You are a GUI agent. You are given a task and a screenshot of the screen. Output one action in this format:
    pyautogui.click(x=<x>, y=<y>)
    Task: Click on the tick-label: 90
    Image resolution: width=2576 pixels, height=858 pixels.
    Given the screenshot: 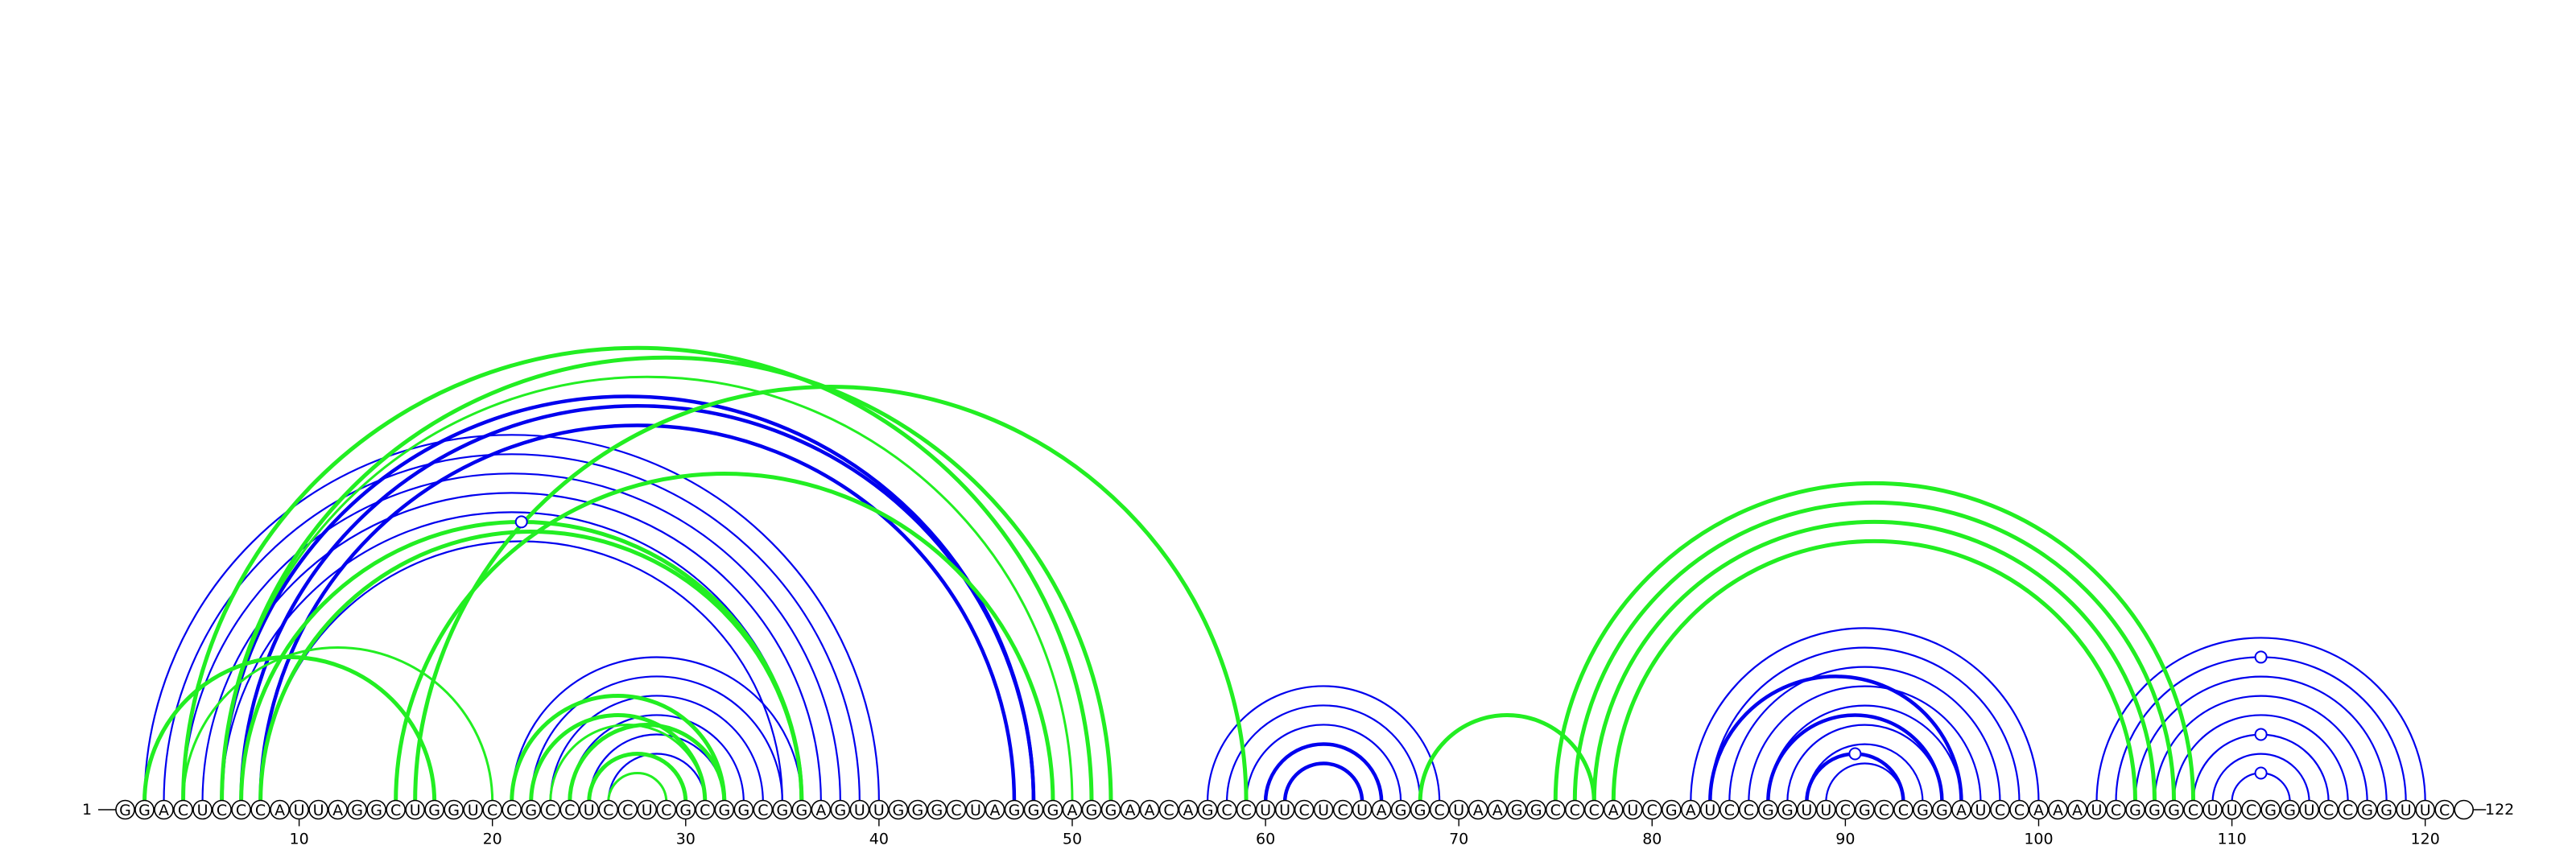 What is the action you would take?
    pyautogui.click(x=1845, y=839)
    